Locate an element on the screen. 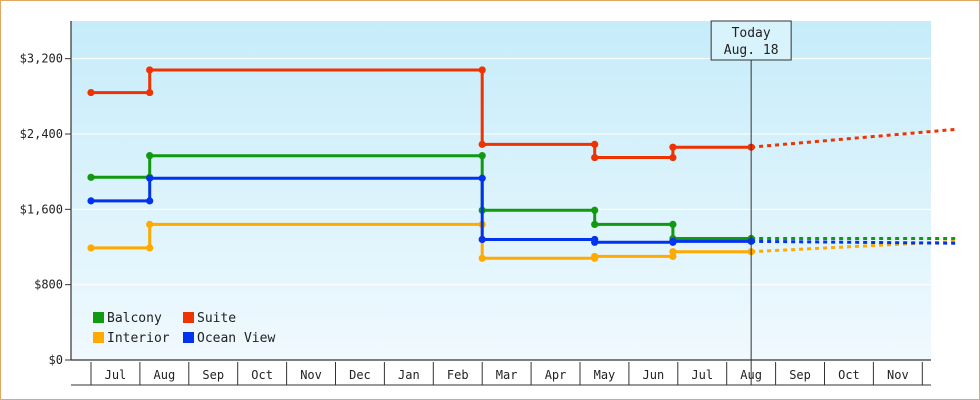  x-tick-label: May is located at coordinates (605, 375).